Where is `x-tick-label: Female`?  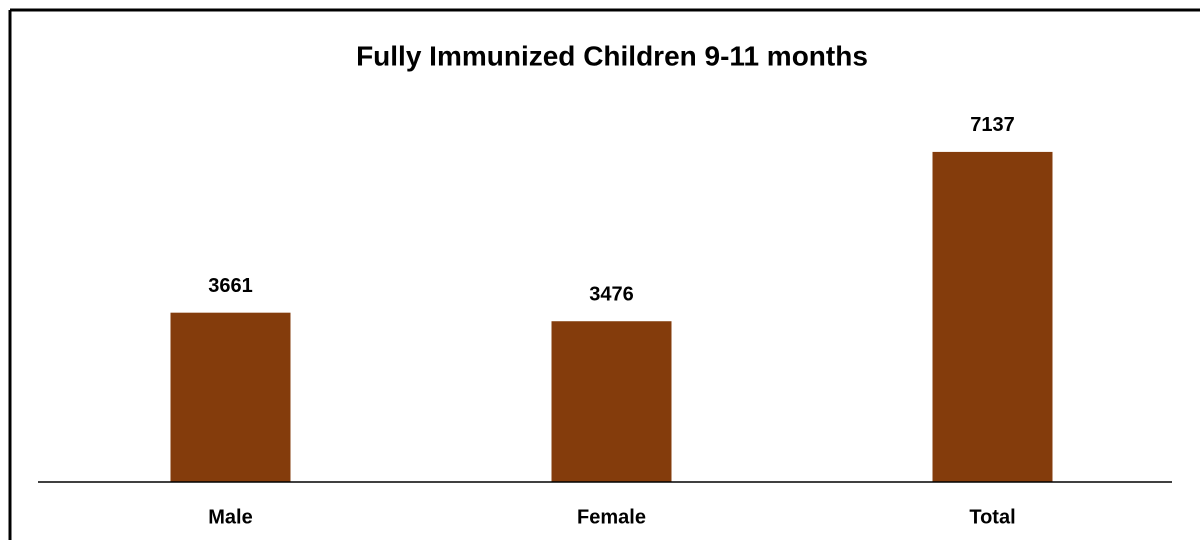
x-tick-label: Female is located at coordinates (611, 517).